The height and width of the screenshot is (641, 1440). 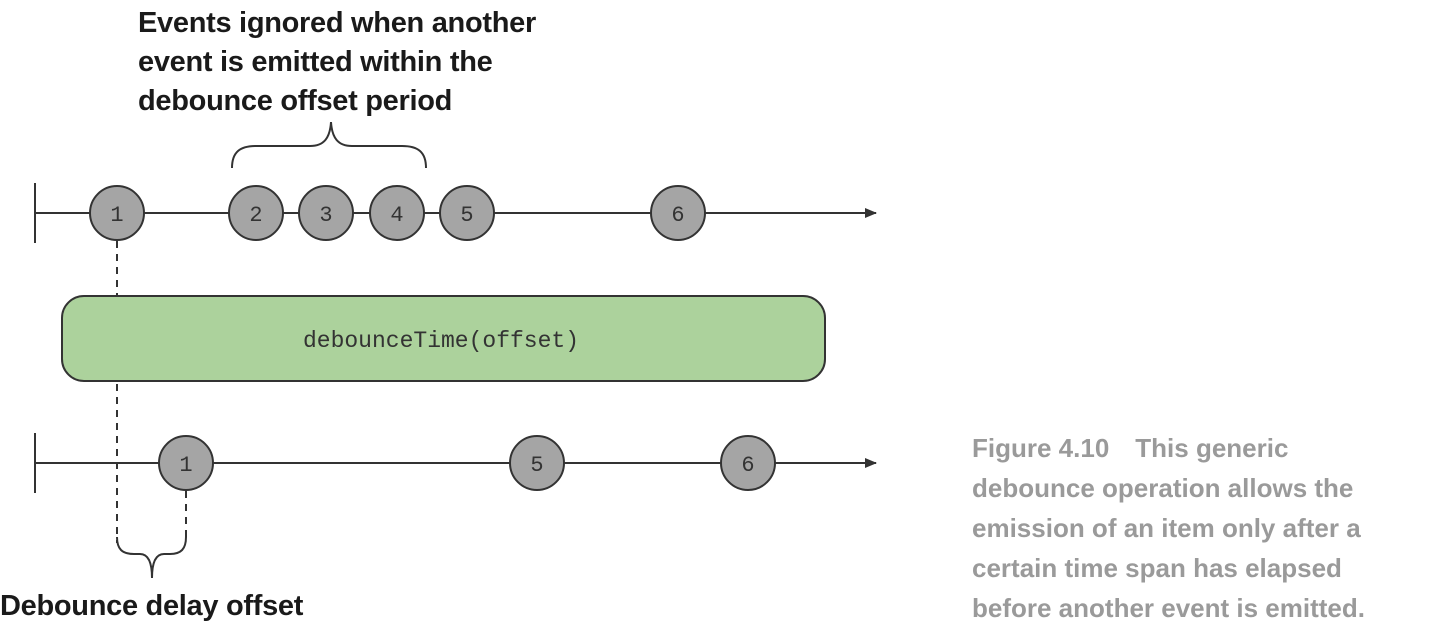 I want to click on output-event-6: 6, so click(x=748, y=463).